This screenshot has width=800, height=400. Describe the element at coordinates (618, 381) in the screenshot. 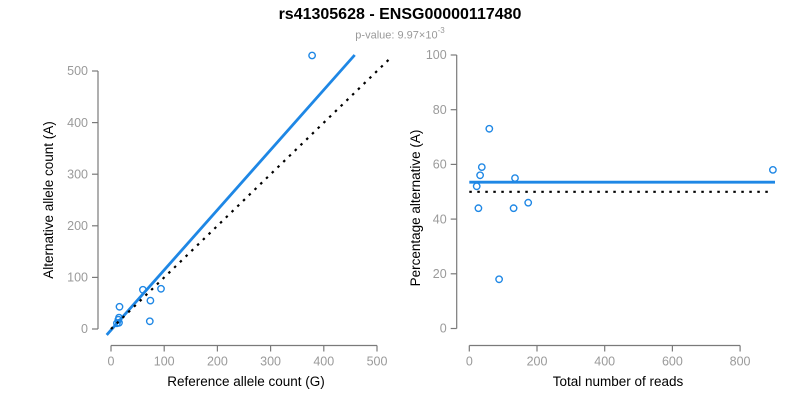

I see `x-axis-title: Total number of reads` at that location.